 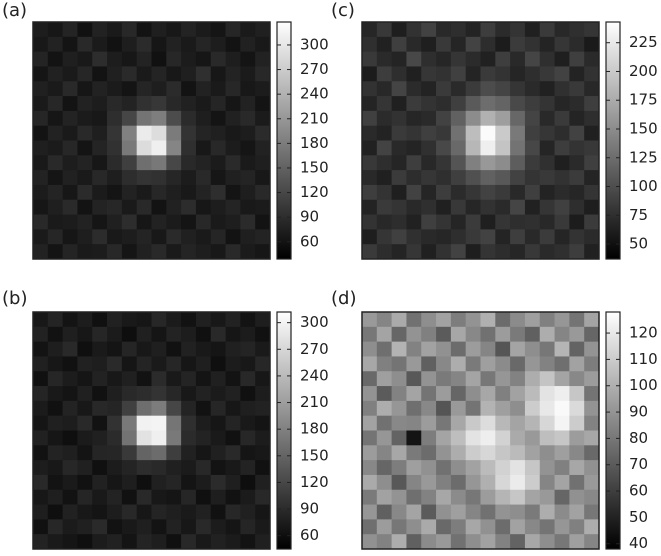 I want to click on colorbar-tick-label: 100, so click(x=643, y=186).